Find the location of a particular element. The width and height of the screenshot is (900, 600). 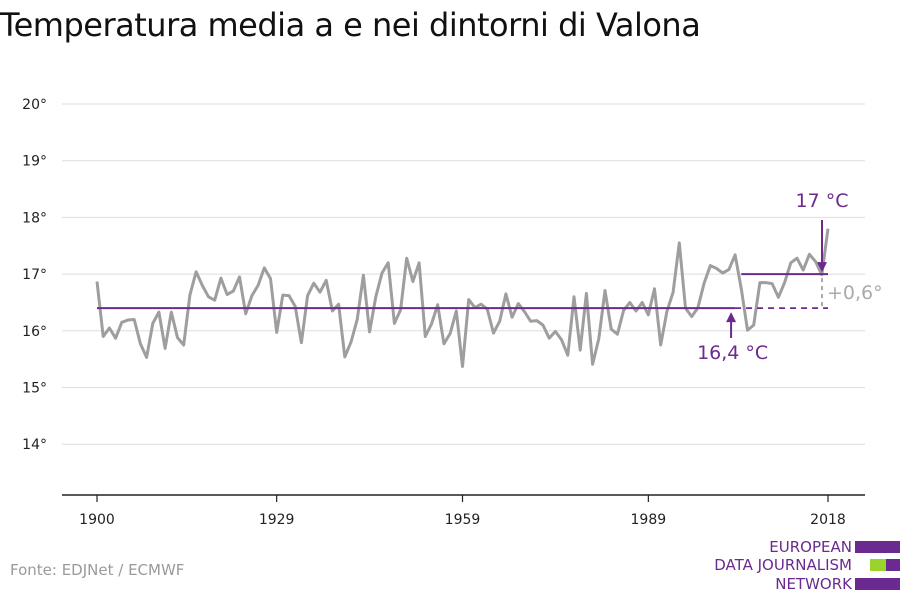

x-tick-label: 1959 is located at coordinates (463, 520).